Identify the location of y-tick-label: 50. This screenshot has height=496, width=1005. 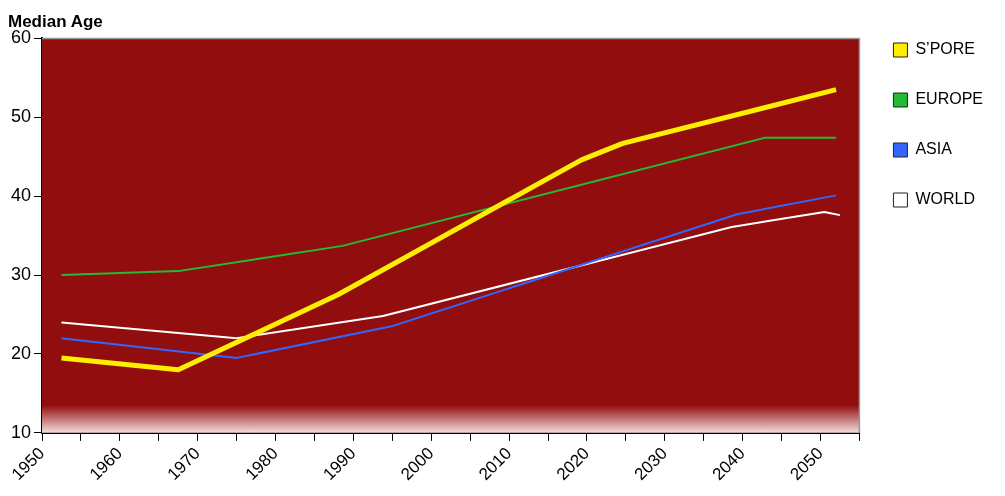
(21, 116).